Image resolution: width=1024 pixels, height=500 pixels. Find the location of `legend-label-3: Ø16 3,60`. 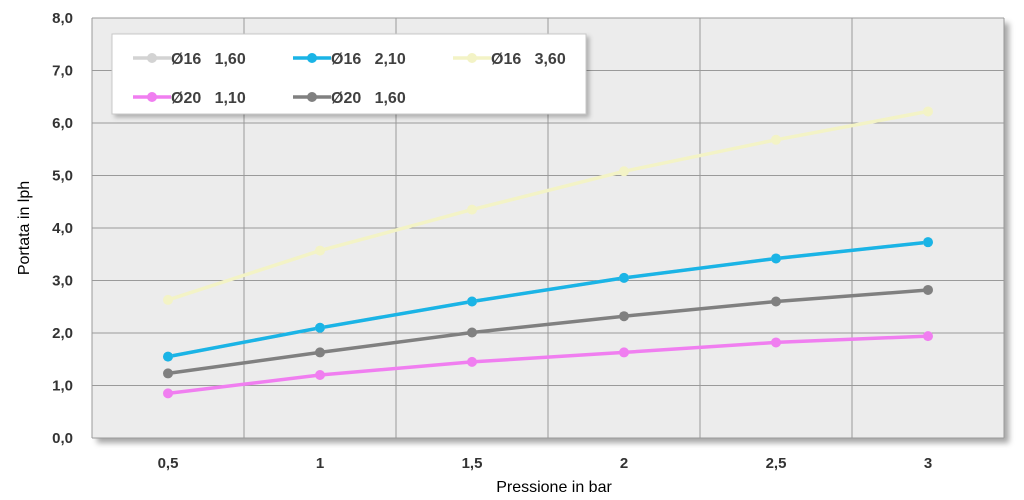

legend-label-3: Ø16 3,60 is located at coordinates (528, 59).